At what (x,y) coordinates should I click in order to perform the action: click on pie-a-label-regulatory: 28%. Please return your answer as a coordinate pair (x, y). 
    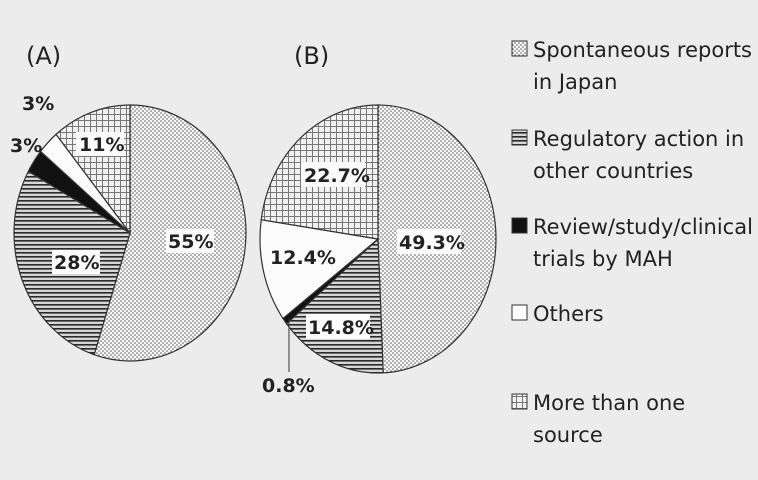
    Looking at the image, I should click on (76, 263).